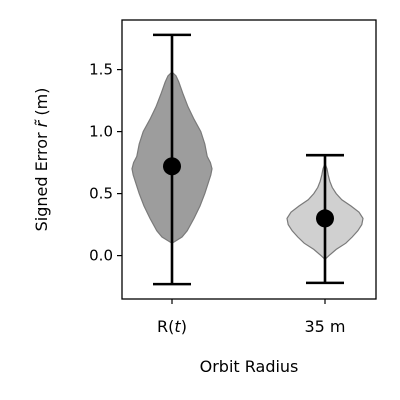  What do you see at coordinates (101, 132) in the screenshot?
I see `y-tick-label-2: 1.0` at bounding box center [101, 132].